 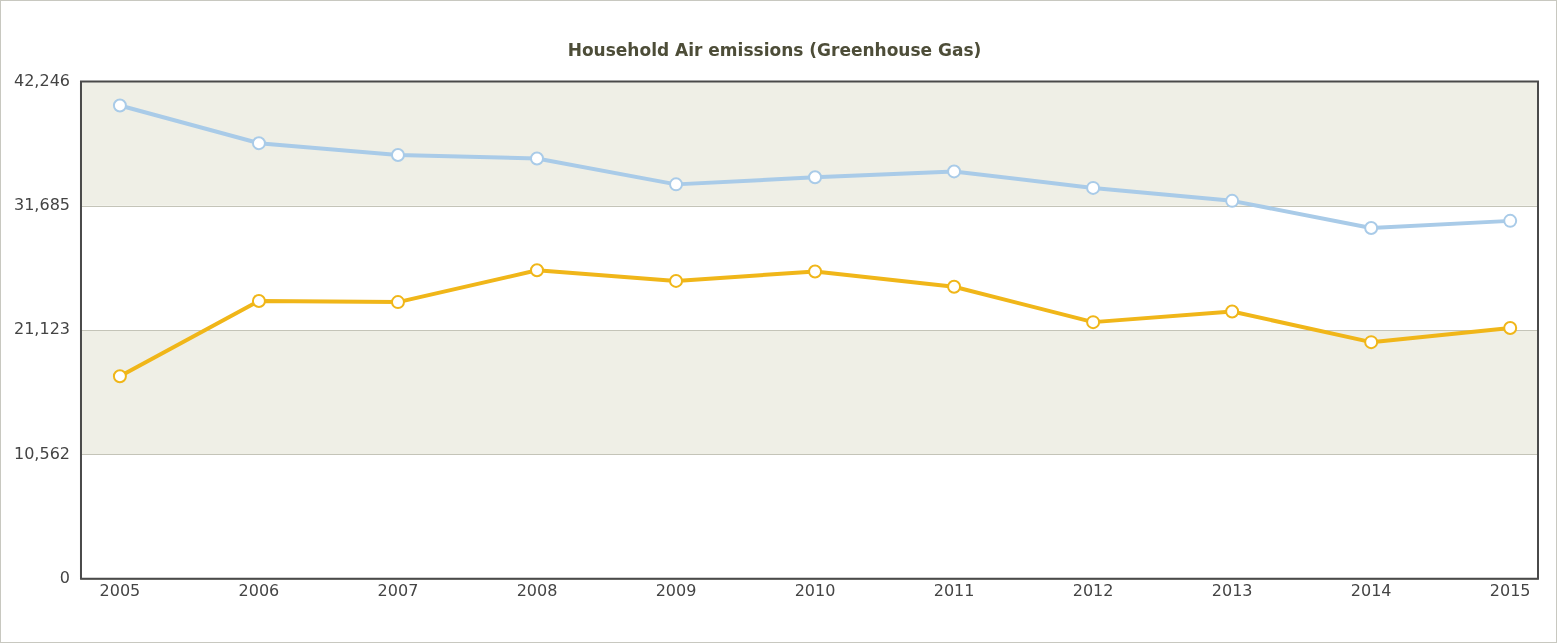 I want to click on x-tick-label: 2014, so click(x=1371, y=590).